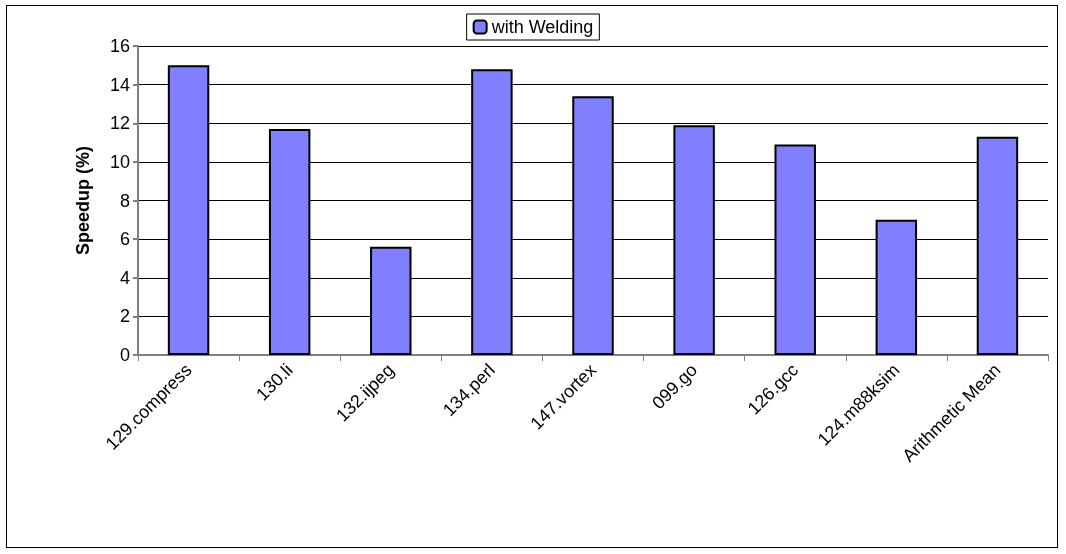 This screenshot has width=1066, height=554. What do you see at coordinates (124, 239) in the screenshot?
I see `y-tick-label: 6` at bounding box center [124, 239].